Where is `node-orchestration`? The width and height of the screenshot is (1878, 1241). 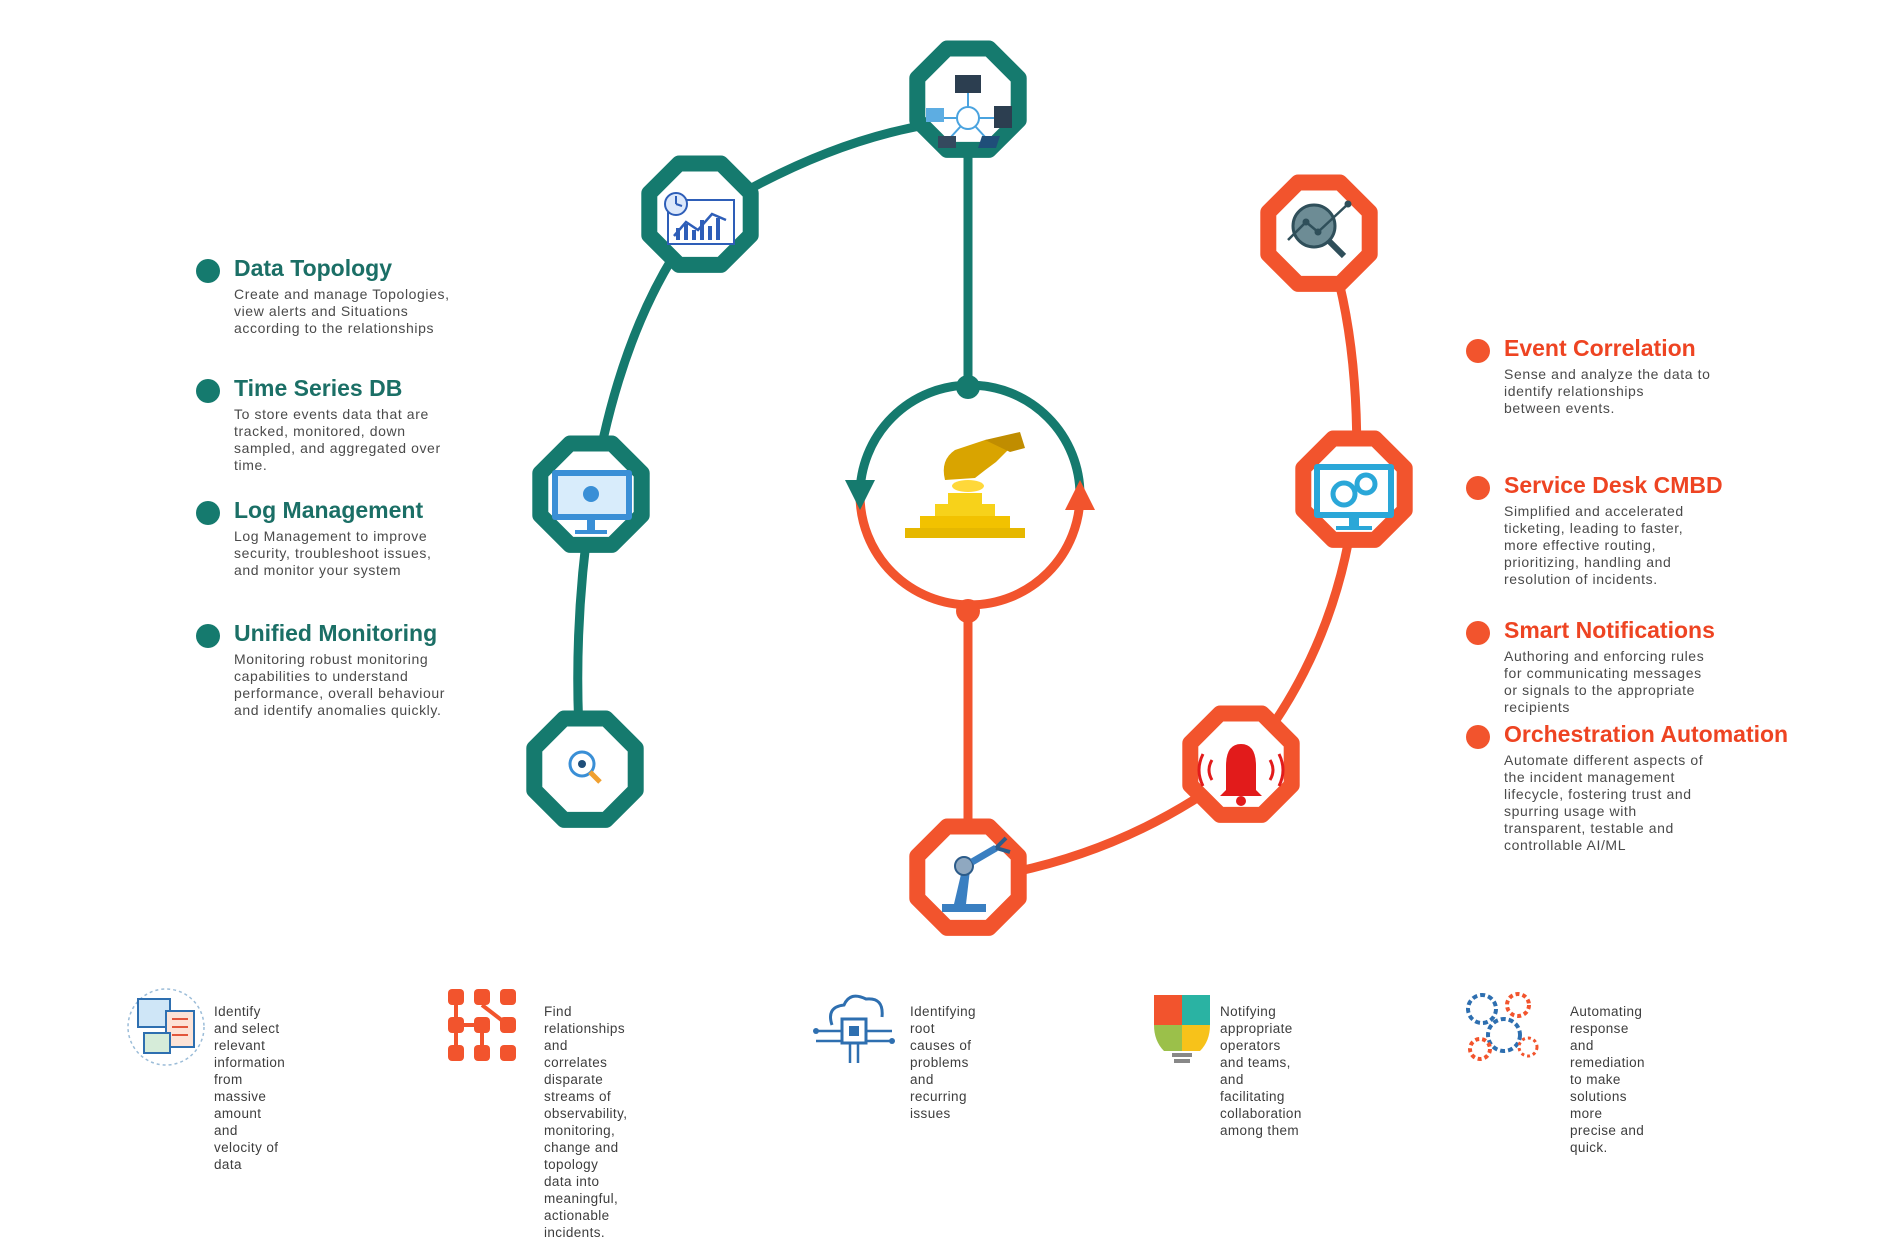
node-orchestration is located at coordinates (968, 877).